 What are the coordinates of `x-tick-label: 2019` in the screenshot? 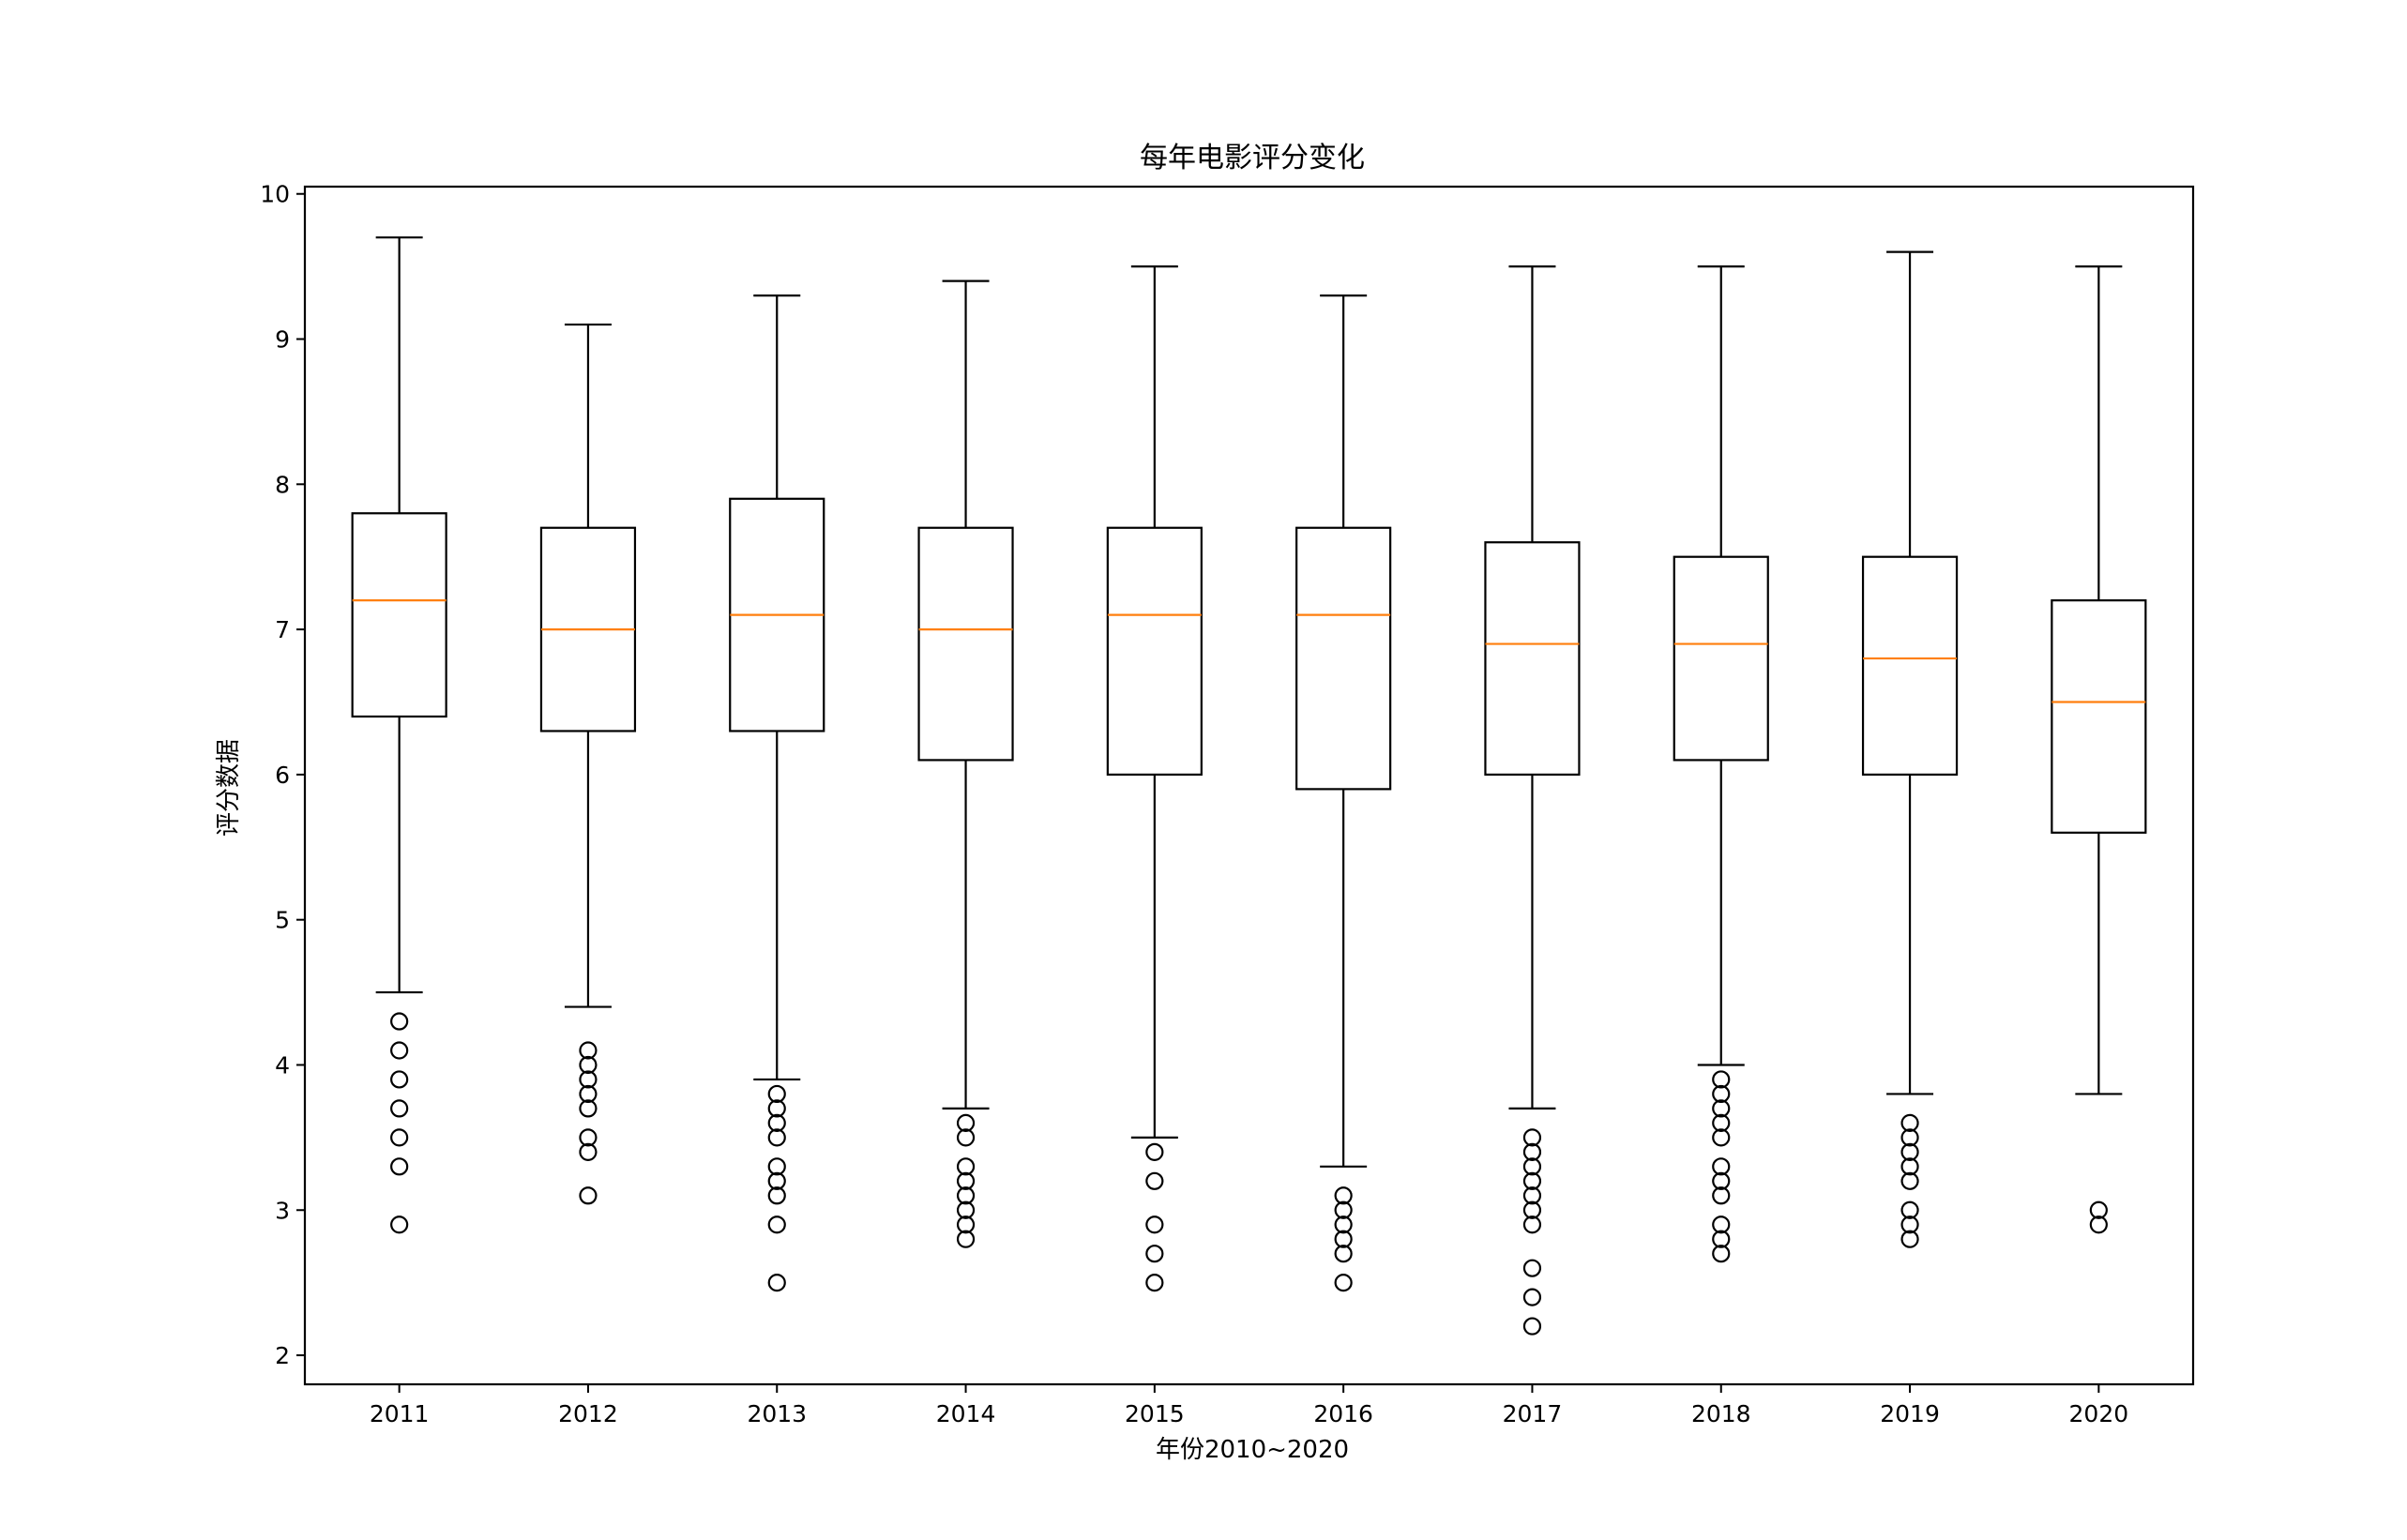 It's located at (1910, 1413).